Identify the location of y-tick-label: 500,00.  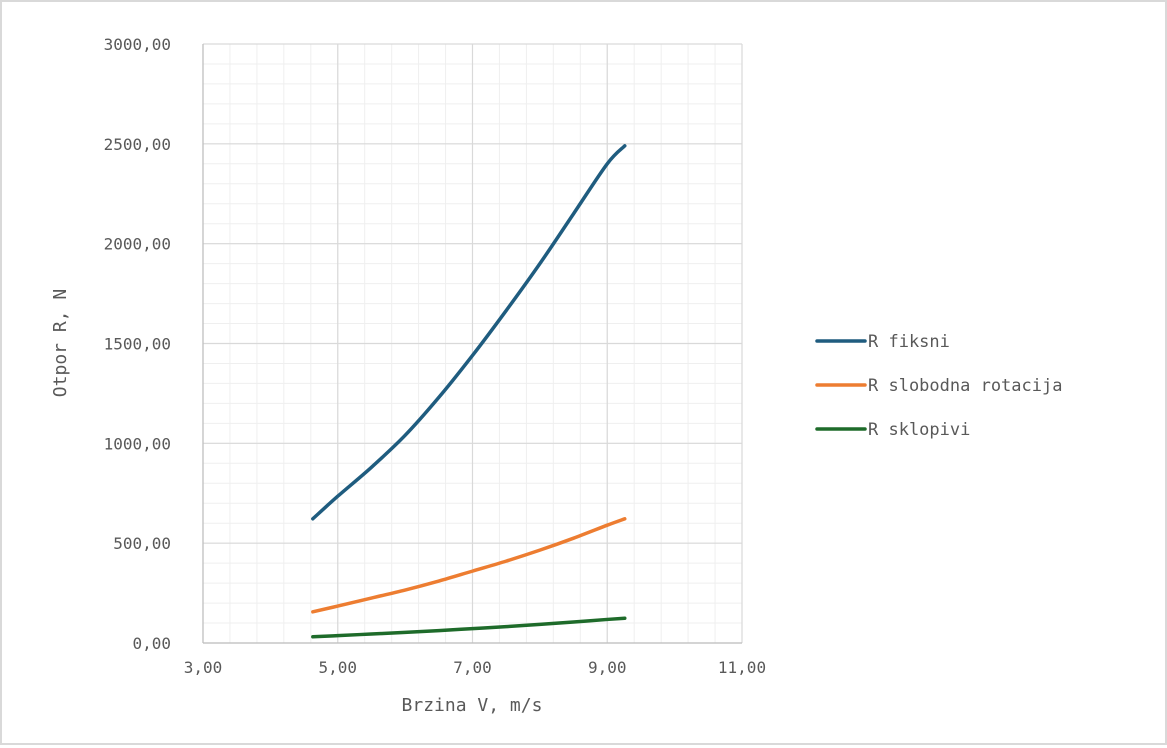
(142, 543).